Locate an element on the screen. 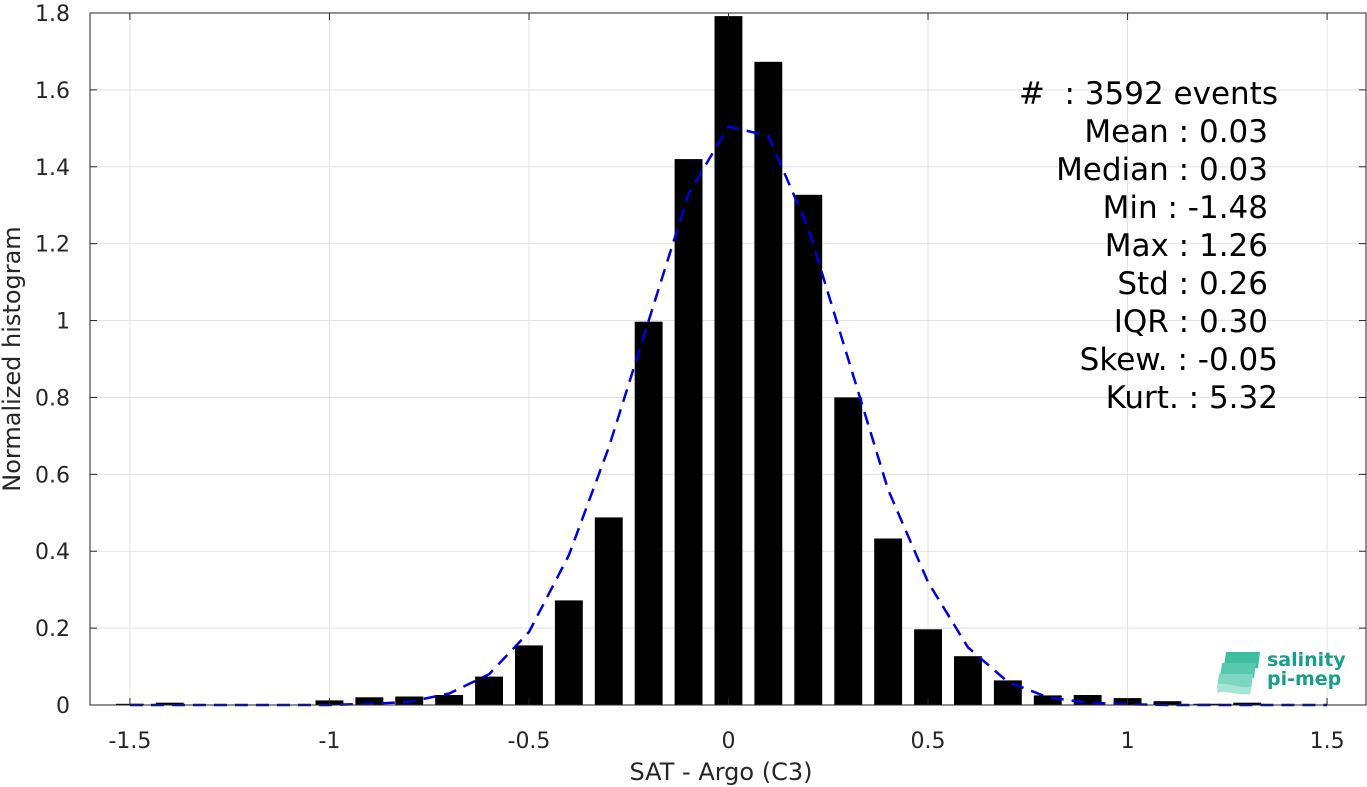 This screenshot has height=787, width=1367. y-tick-label: 0.6 is located at coordinates (52, 475).